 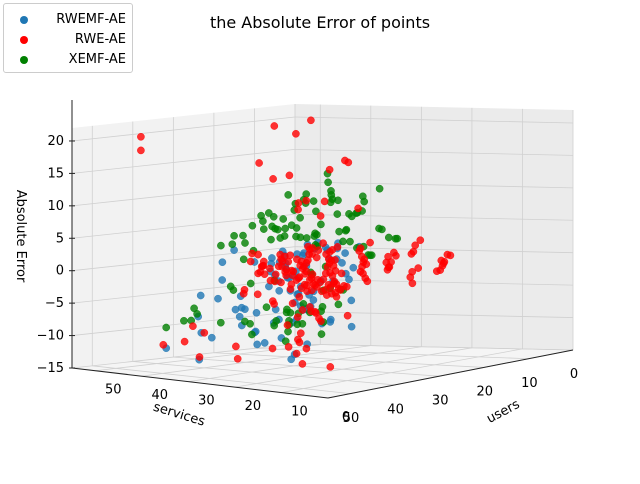 I want to click on z-axis-label: Absolute Error, so click(x=20, y=236).